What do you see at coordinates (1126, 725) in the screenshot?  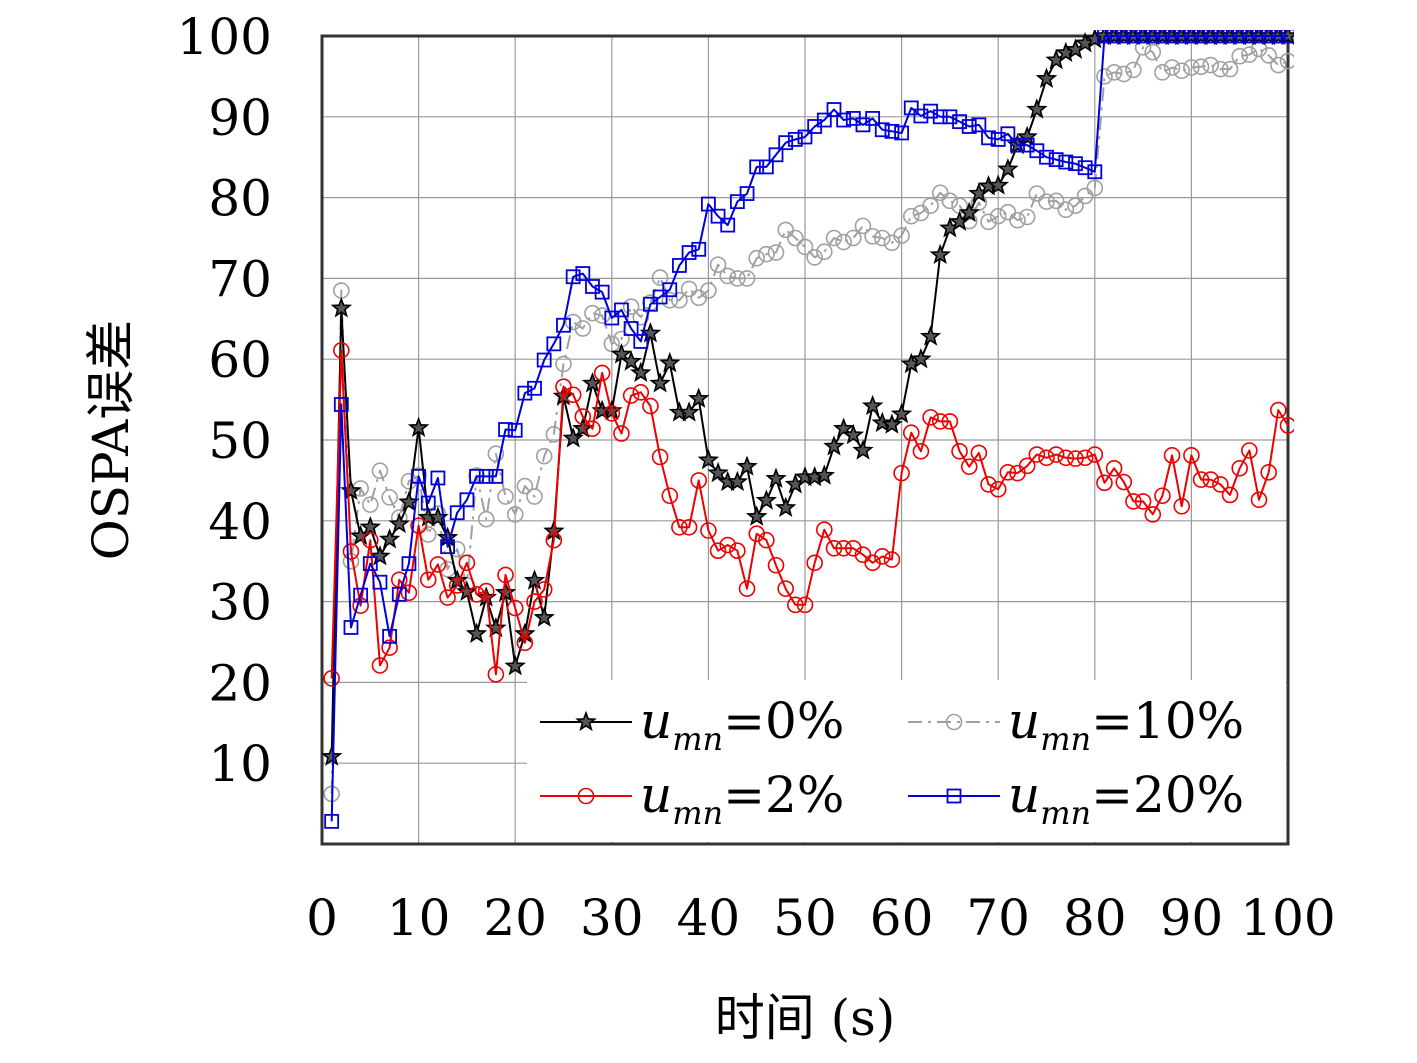 I see `legend-label: umn=10%` at bounding box center [1126, 725].